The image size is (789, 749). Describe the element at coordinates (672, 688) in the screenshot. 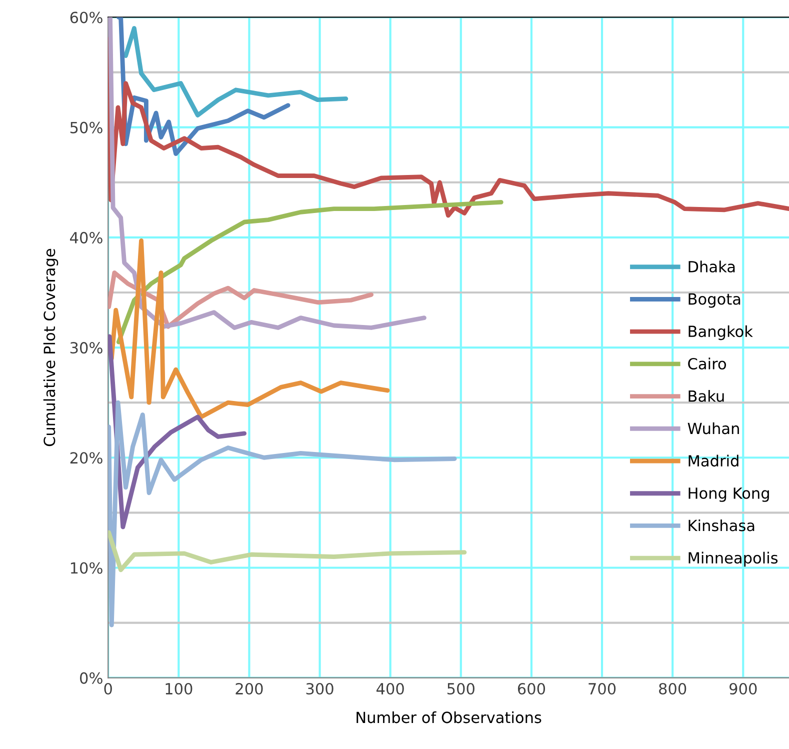

I see `x-tick-label: 800` at that location.